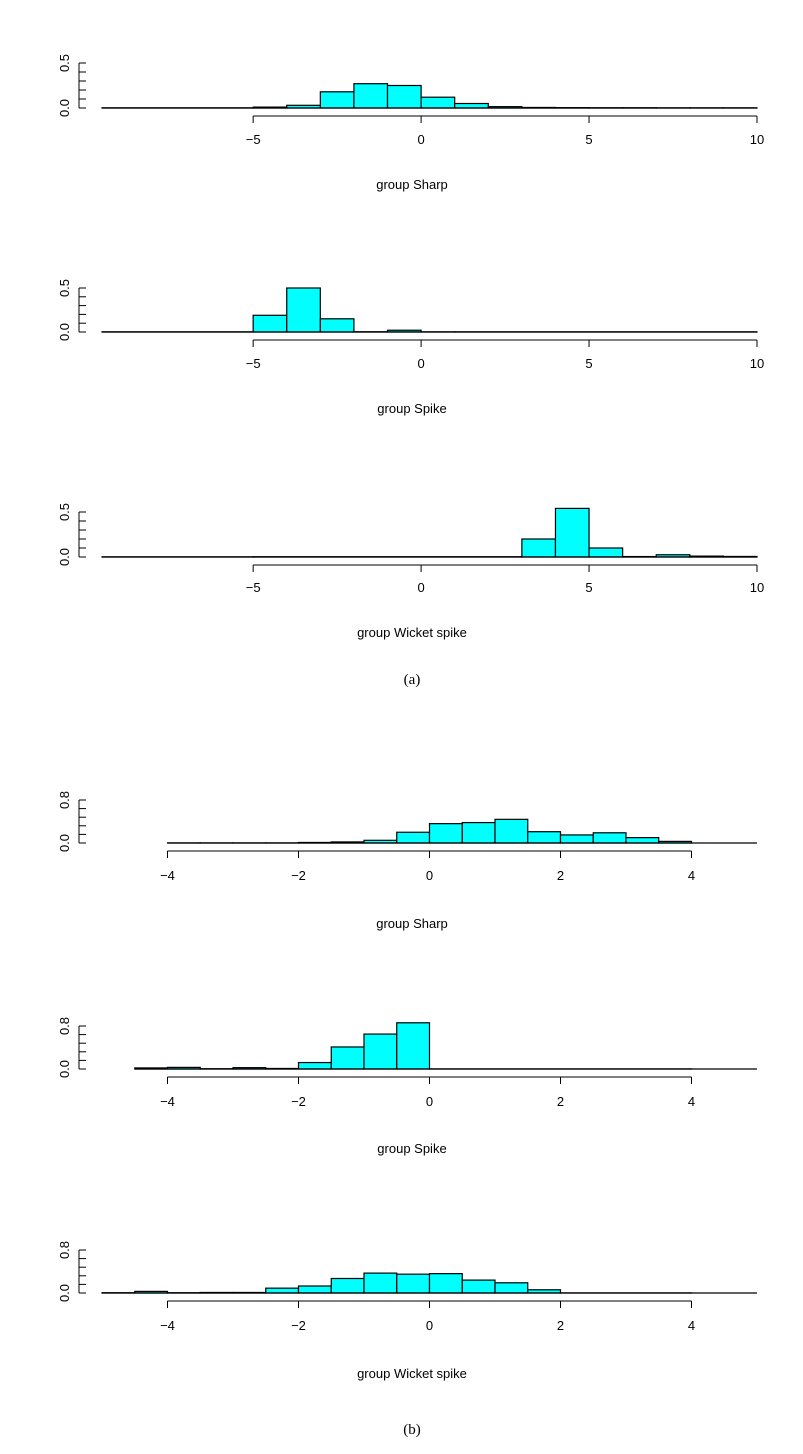 This screenshot has width=803, height=1454. What do you see at coordinates (407, 1311) in the screenshot?
I see `panel-6: −4 −2 0 2 4 0.0 0.8 group Wicket spike` at bounding box center [407, 1311].